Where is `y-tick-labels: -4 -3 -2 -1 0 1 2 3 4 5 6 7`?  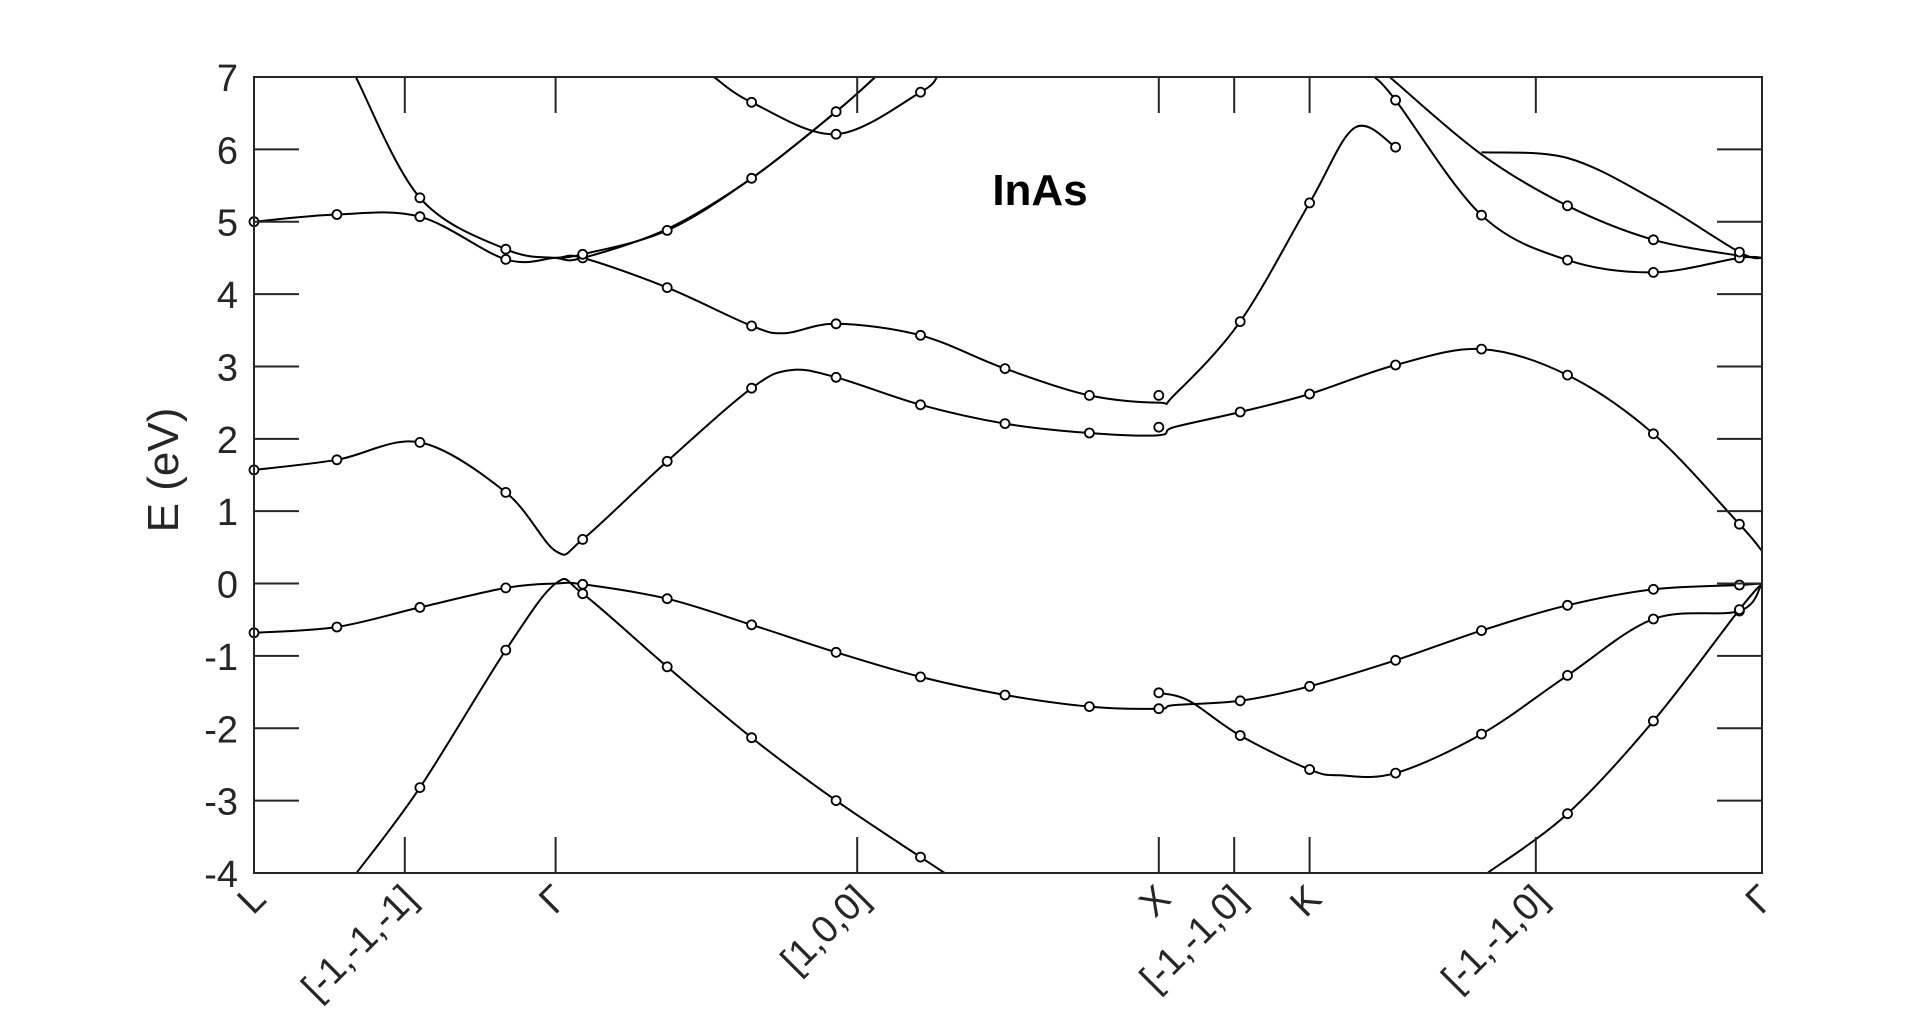 y-tick-labels: -4 -3 -2 -1 0 1 2 3 4 5 6 7 is located at coordinates (221, 477).